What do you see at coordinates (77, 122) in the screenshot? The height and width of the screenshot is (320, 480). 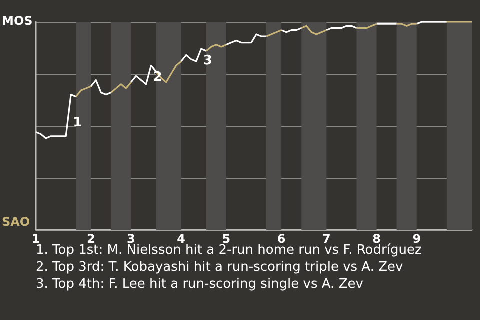 I see `annotation: 1` at bounding box center [77, 122].